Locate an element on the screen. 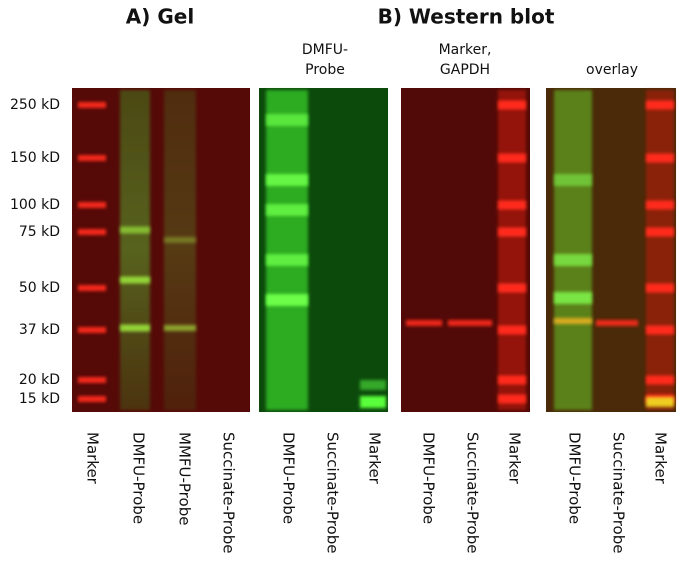  lane-label: MMFU-Probe is located at coordinates (185, 478).